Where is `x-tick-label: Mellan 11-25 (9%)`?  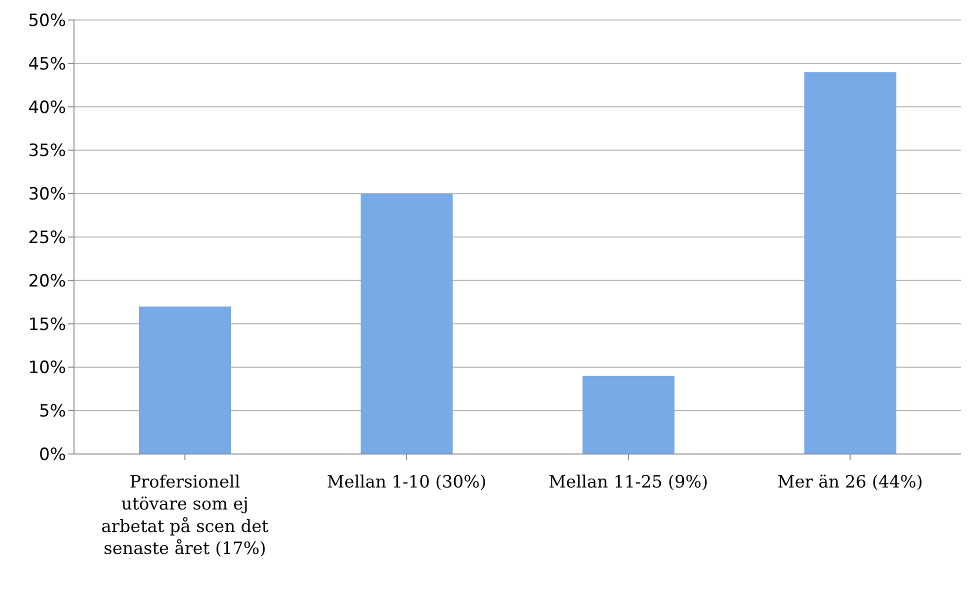
x-tick-label: Mellan 11-25 (9%) is located at coordinates (628, 482).